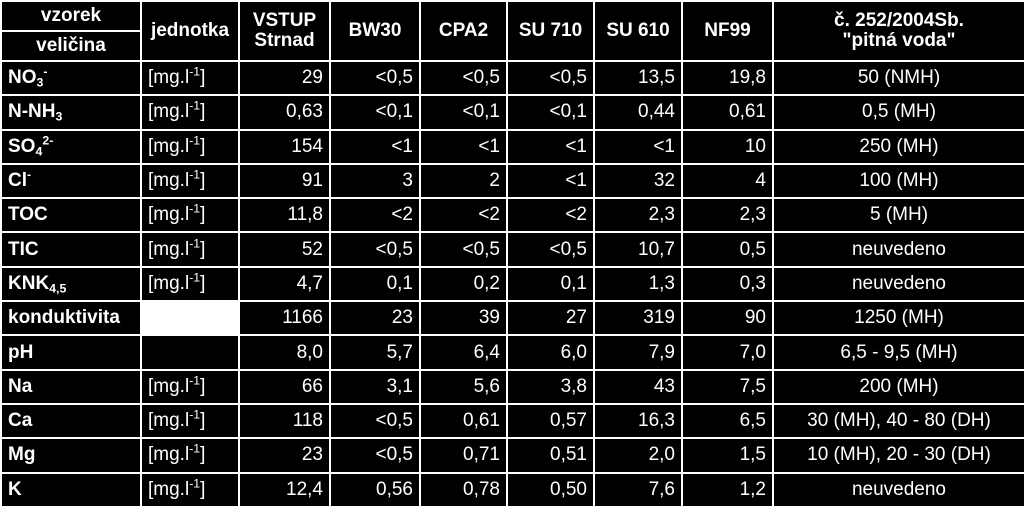 The width and height of the screenshot is (1024, 508). Describe the element at coordinates (638, 284) in the screenshot. I see `value-cell: 1,3` at that location.